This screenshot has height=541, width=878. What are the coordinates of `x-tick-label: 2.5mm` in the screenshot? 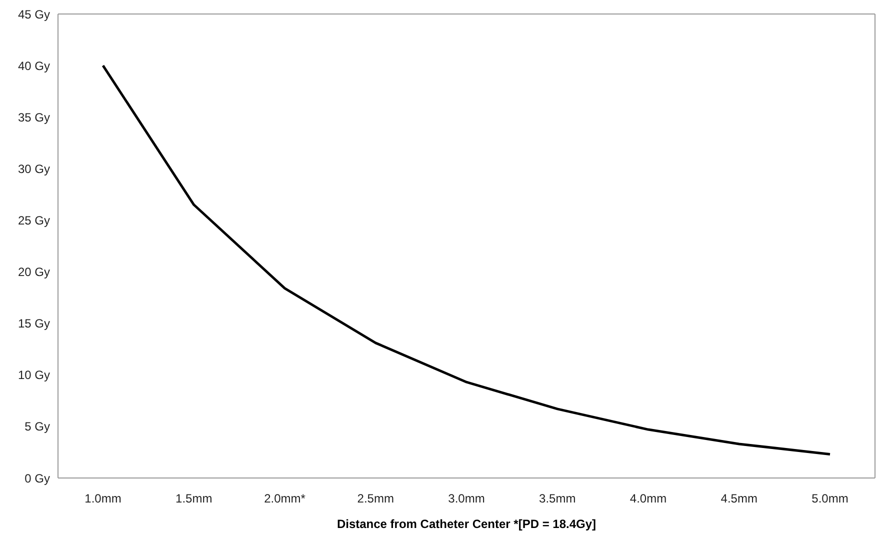 It's located at (375, 499).